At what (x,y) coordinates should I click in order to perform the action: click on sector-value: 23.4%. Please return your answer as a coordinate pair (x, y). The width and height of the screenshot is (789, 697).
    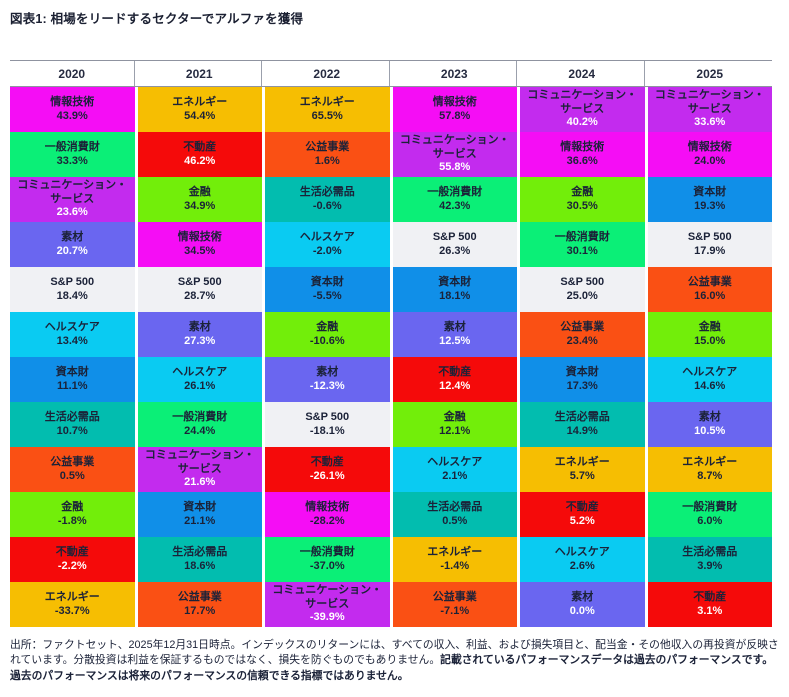
    Looking at the image, I should click on (582, 340).